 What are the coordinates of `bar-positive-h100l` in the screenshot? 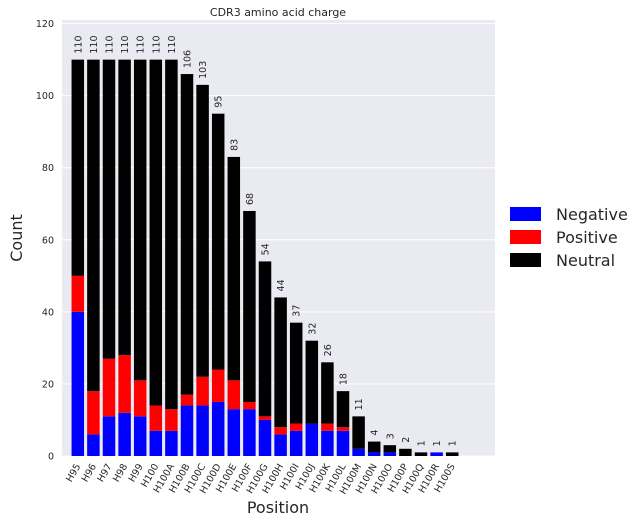 It's located at (343, 429).